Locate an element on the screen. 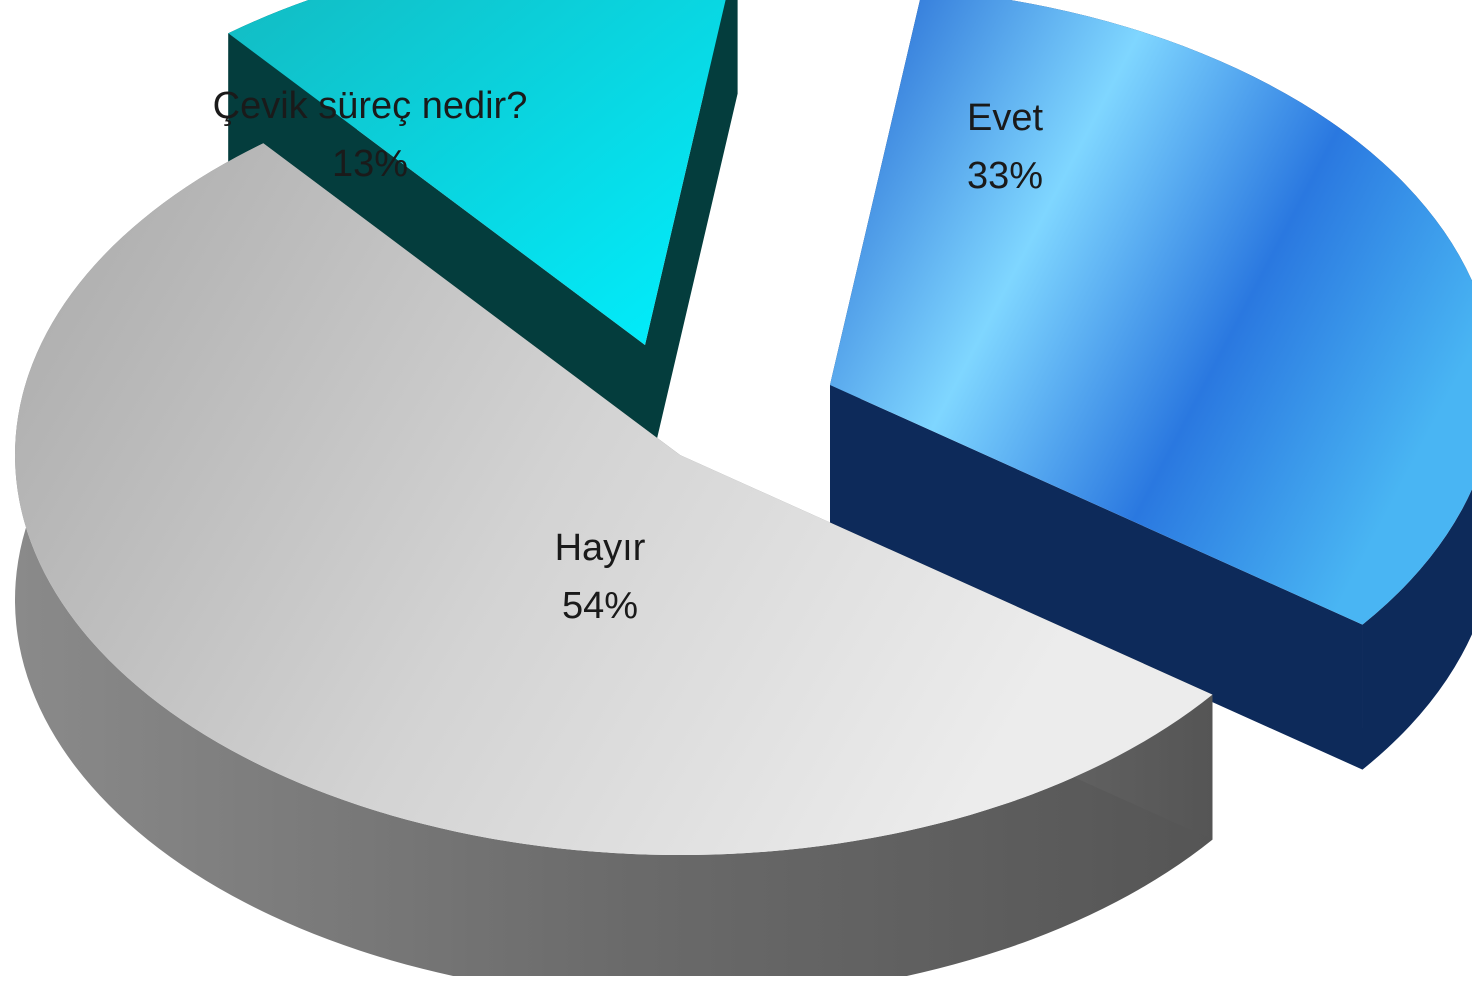 This screenshot has width=1472, height=981. slice-value-label-2: 54% is located at coordinates (600, 606).